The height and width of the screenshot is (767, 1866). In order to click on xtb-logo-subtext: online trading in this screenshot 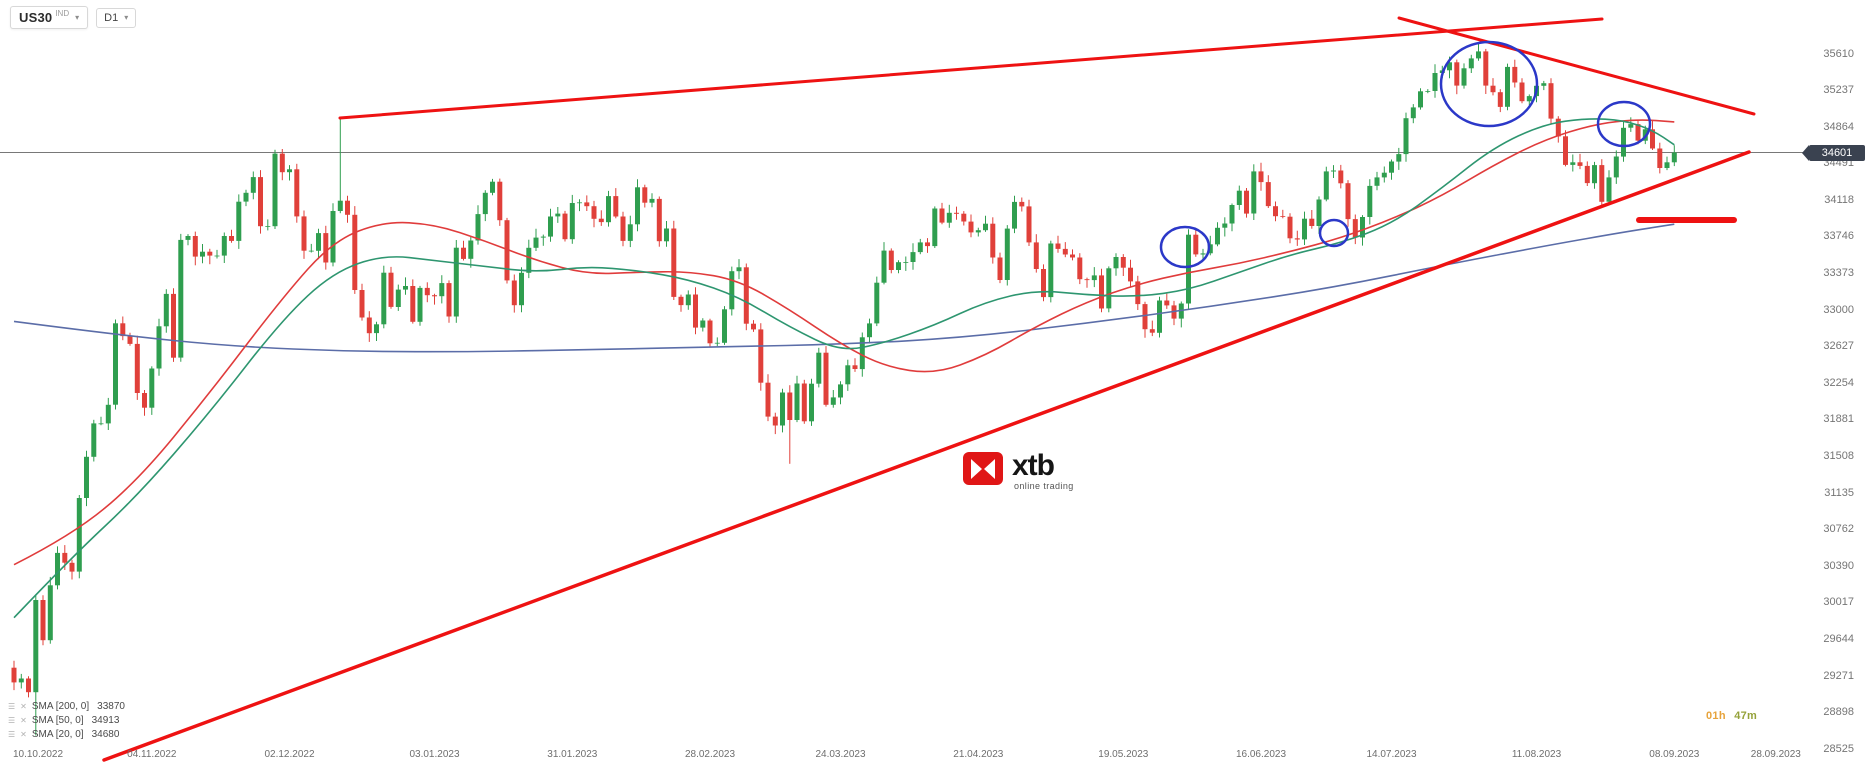, I will do `click(1044, 486)`.